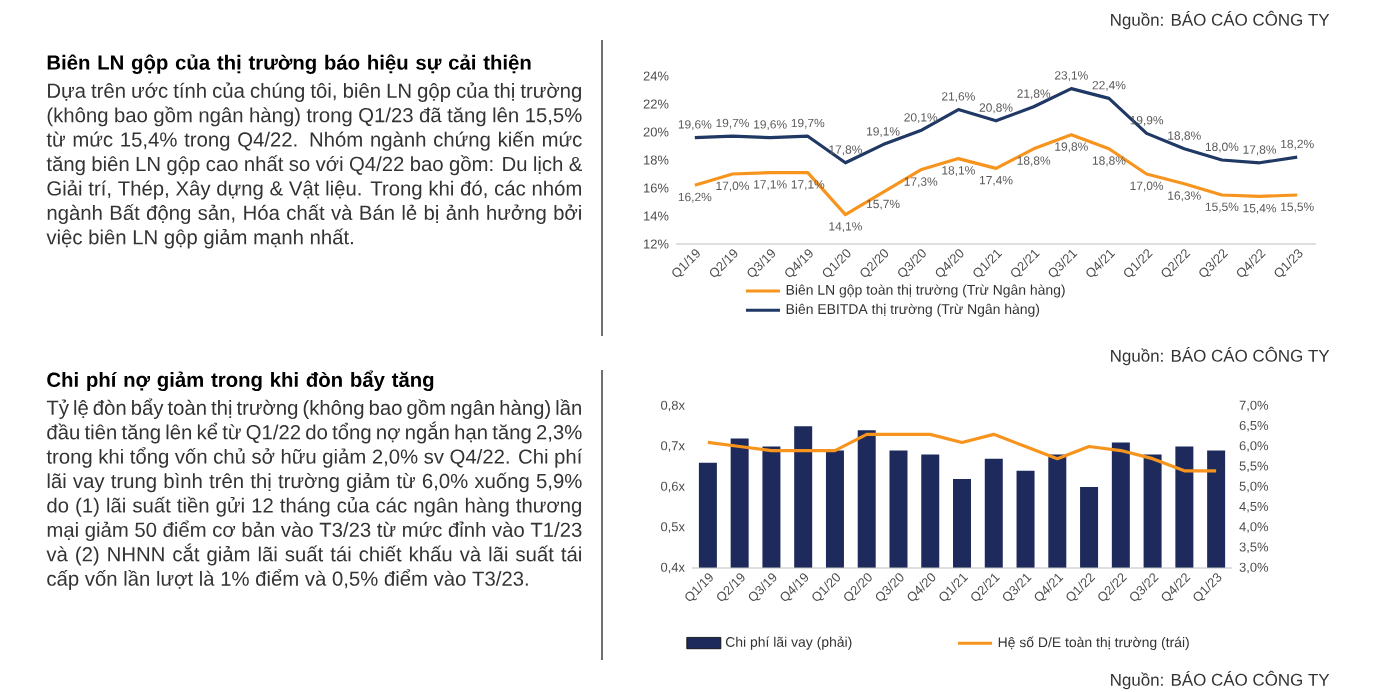 Image resolution: width=1380 pixels, height=692 pixels. I want to click on text: Tỷ lệ đòn bẩy toàn thị trường (không bao gồm ngân hàng) lần đầu tiên tăng lên kể từ Q1/22 do tổng nợ ngắn hạn tăng 2,3% trong khi tổng vốn chủ sở hữu giảm 2,0% sv Q4/22. Chi phí lãi vay trung bình trên thị trường giảm từ 6,0% xuống 5,9% do (1) lãi suất tiền gửi 12 tháng của các ngân hàng thương mại giảm 50 điểm cơ bản vào T3/23 từ mức đỉnh vào T1/23 và (2) NHNN cắt giảm lãi suất tái chiết khấu và lãi suất tái cấp vốn lần lượt là 1% điểm và 0,5% điểm vào T3/23., so click(314, 494).